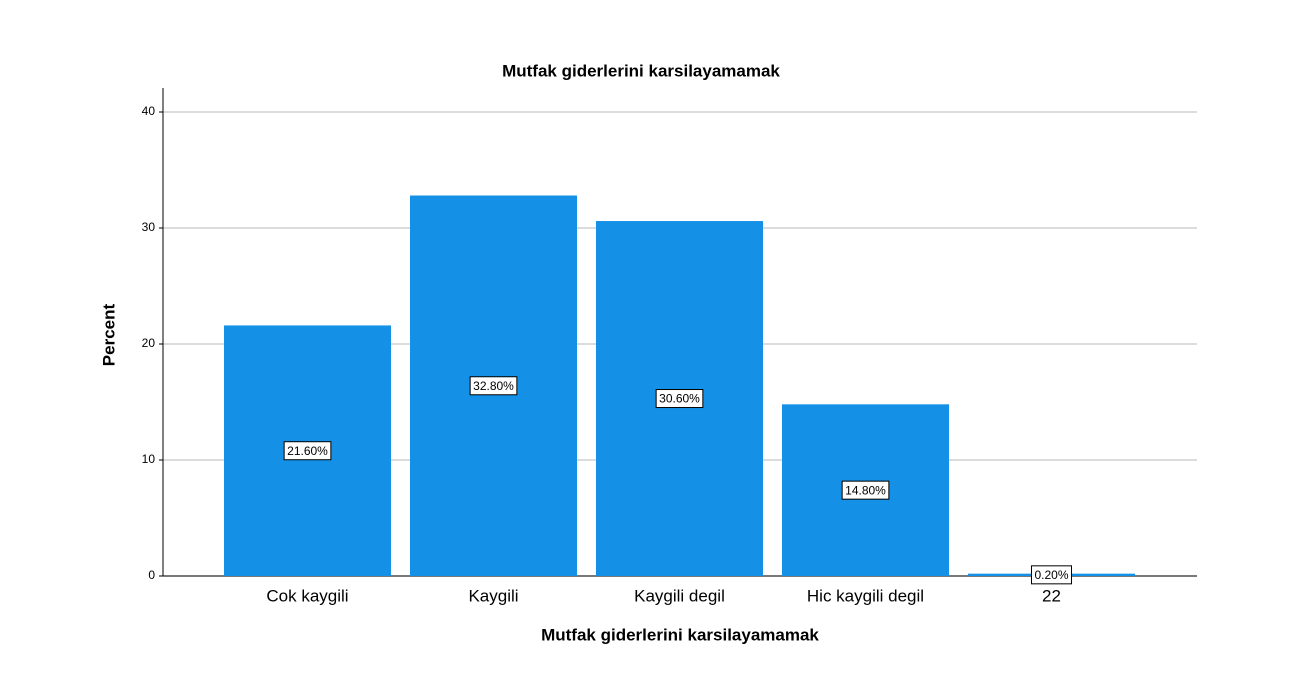 The image size is (1302, 687). What do you see at coordinates (149, 111) in the screenshot?
I see `y-tick-label: 40` at bounding box center [149, 111].